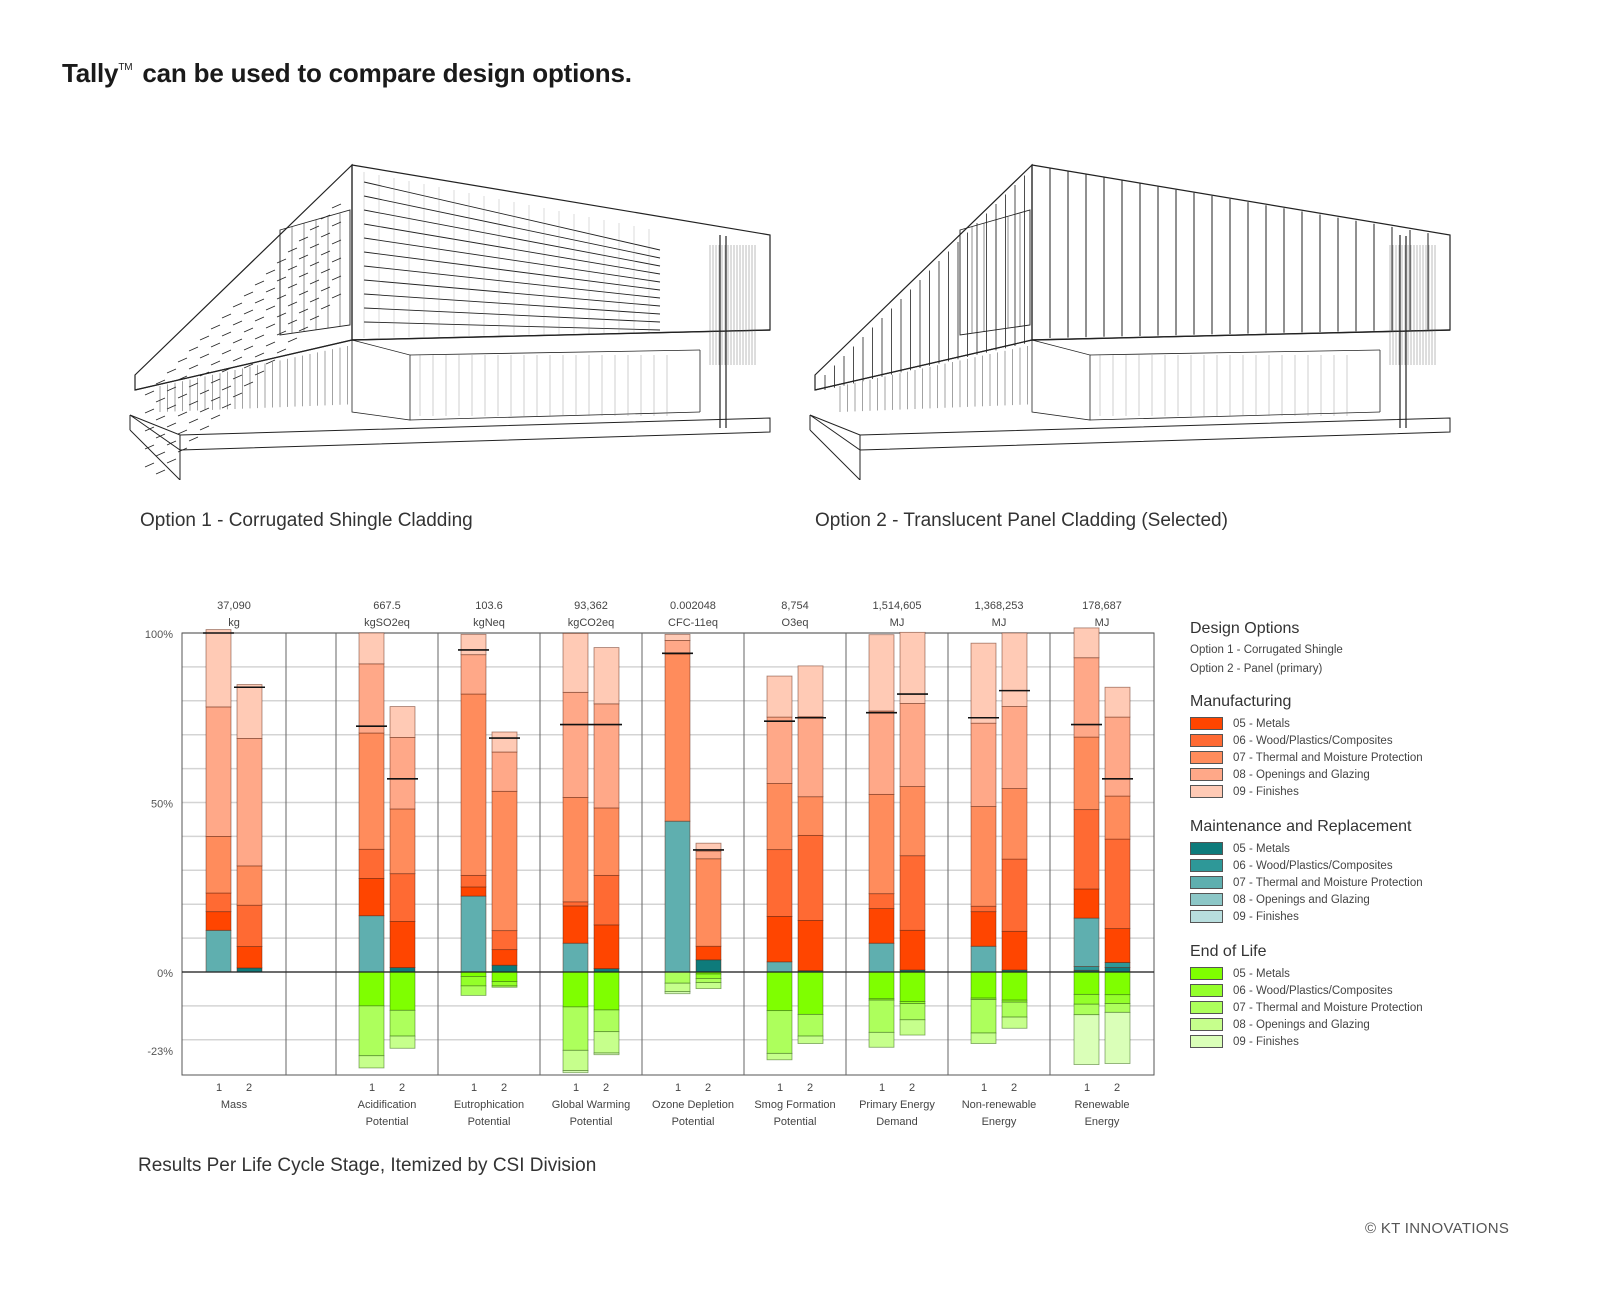 This screenshot has height=1291, width=1600. I want to click on svg-text: 1,514,605, so click(897, 606).